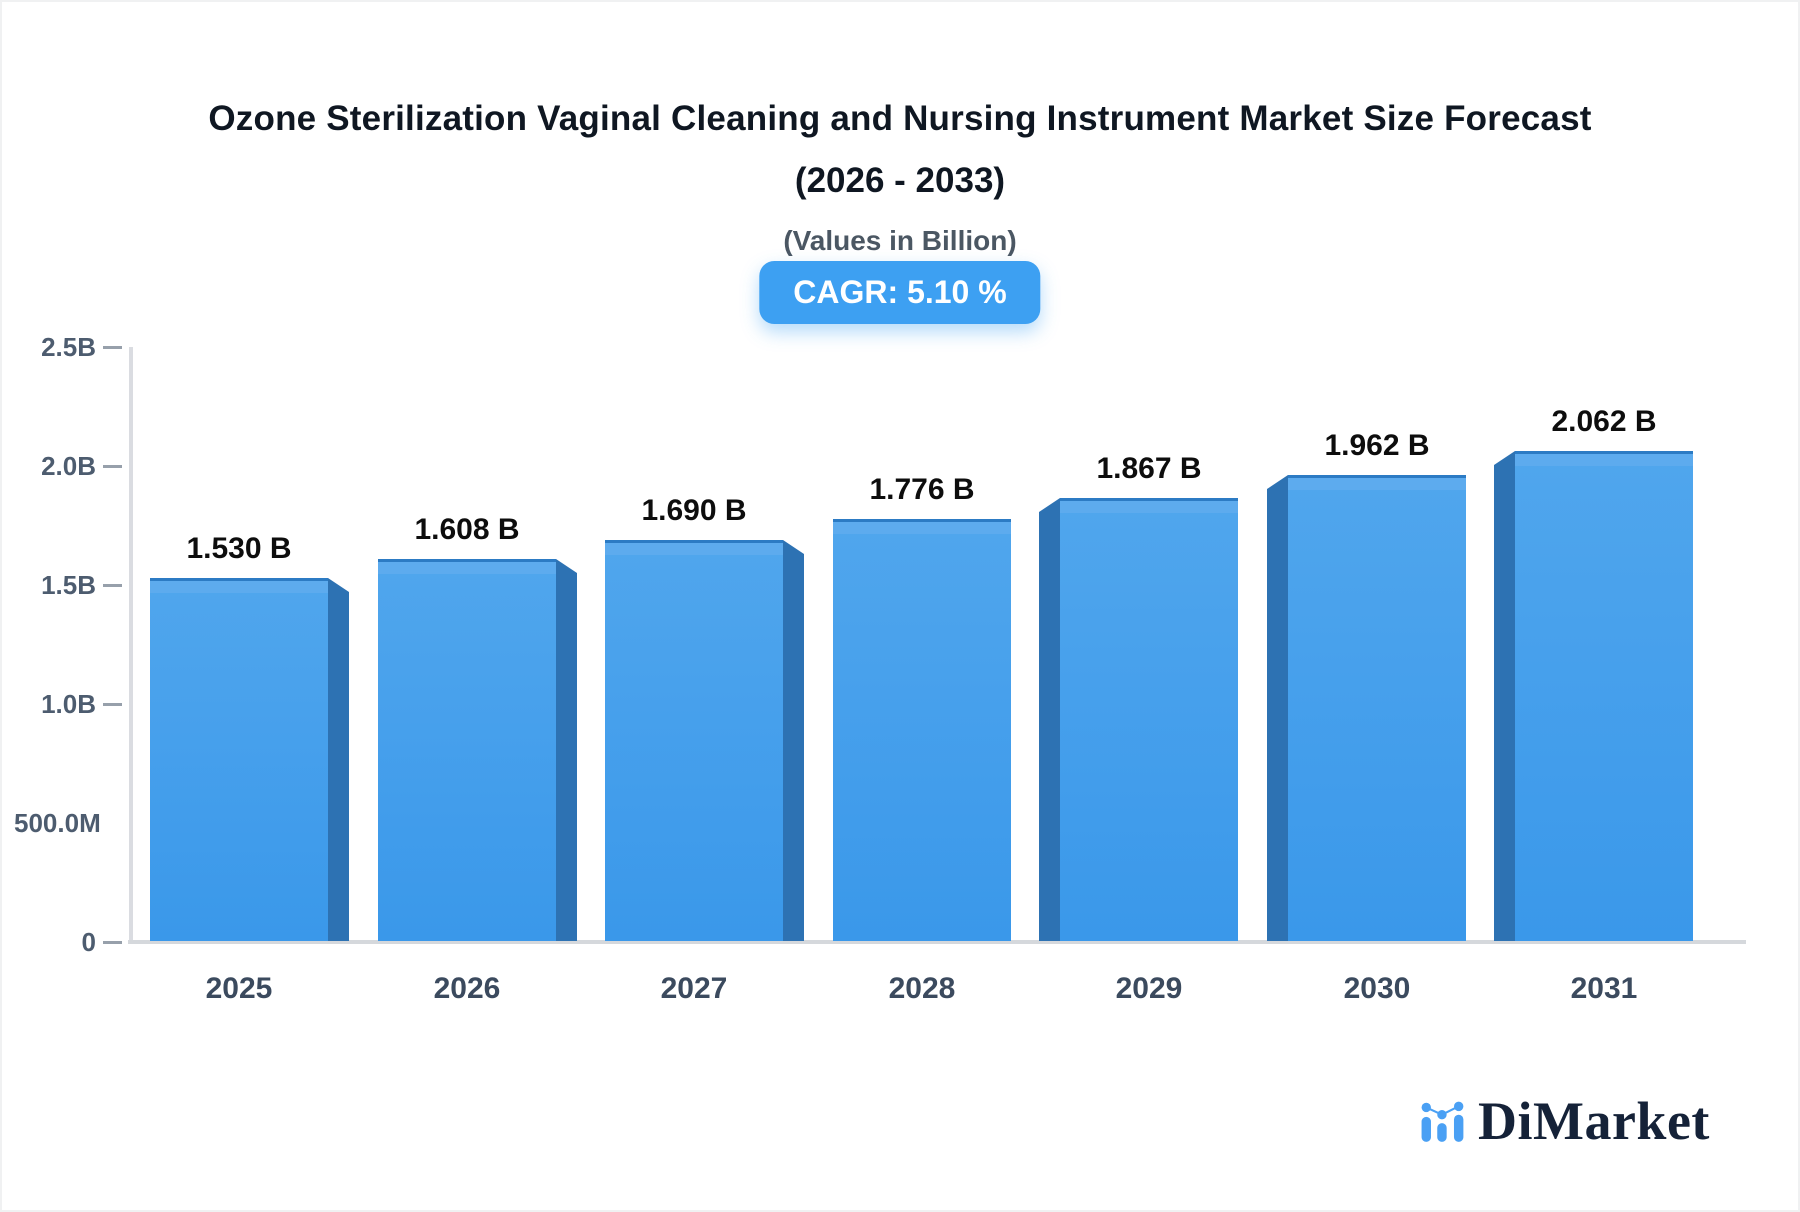  Describe the element at coordinates (1377, 988) in the screenshot. I see `x-axis-label-2030: 2030` at that location.